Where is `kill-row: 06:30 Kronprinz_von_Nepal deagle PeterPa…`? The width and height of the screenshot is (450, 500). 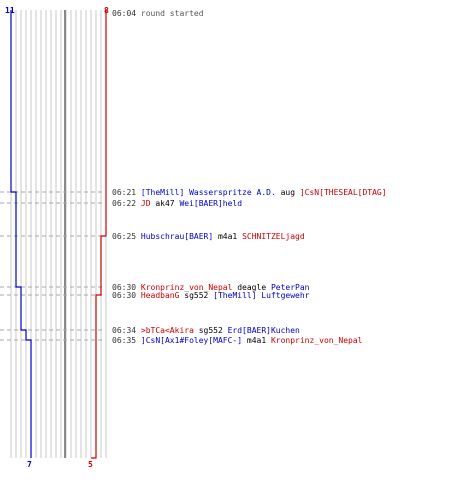
kill-row: 06:30 Kronprinz_von_Nepal deagle PeterPa… is located at coordinates (211, 287).